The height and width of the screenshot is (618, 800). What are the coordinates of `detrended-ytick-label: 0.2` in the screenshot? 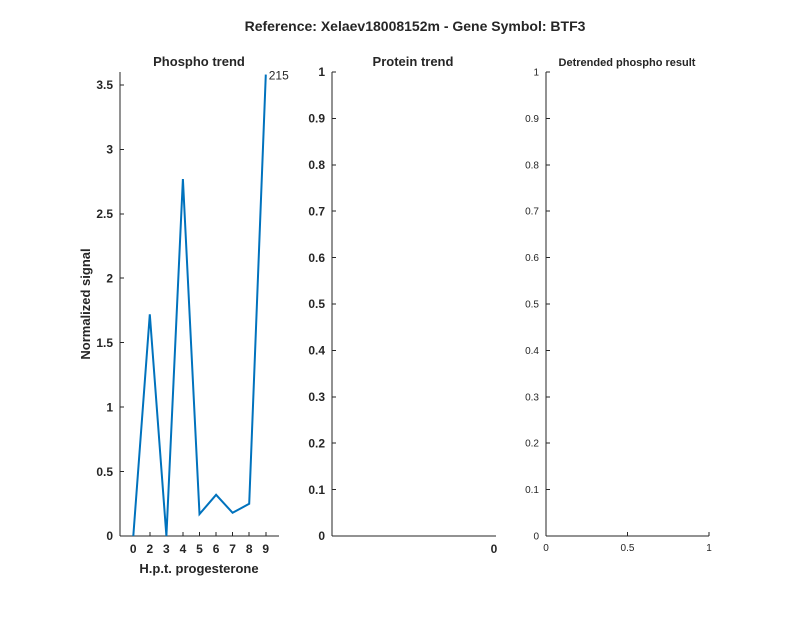 It's located at (532, 444).